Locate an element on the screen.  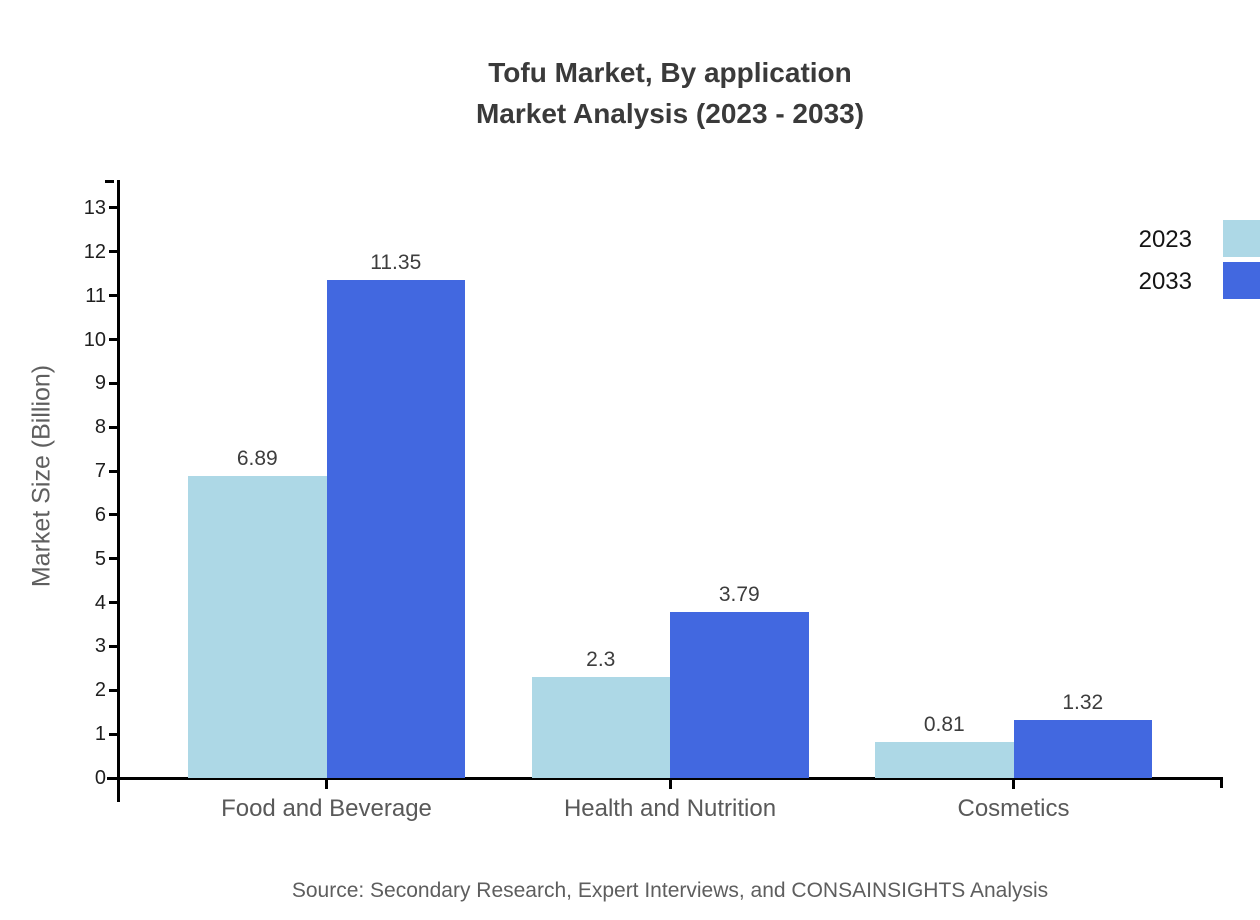
bar-2023-cosmetics is located at coordinates (944, 760).